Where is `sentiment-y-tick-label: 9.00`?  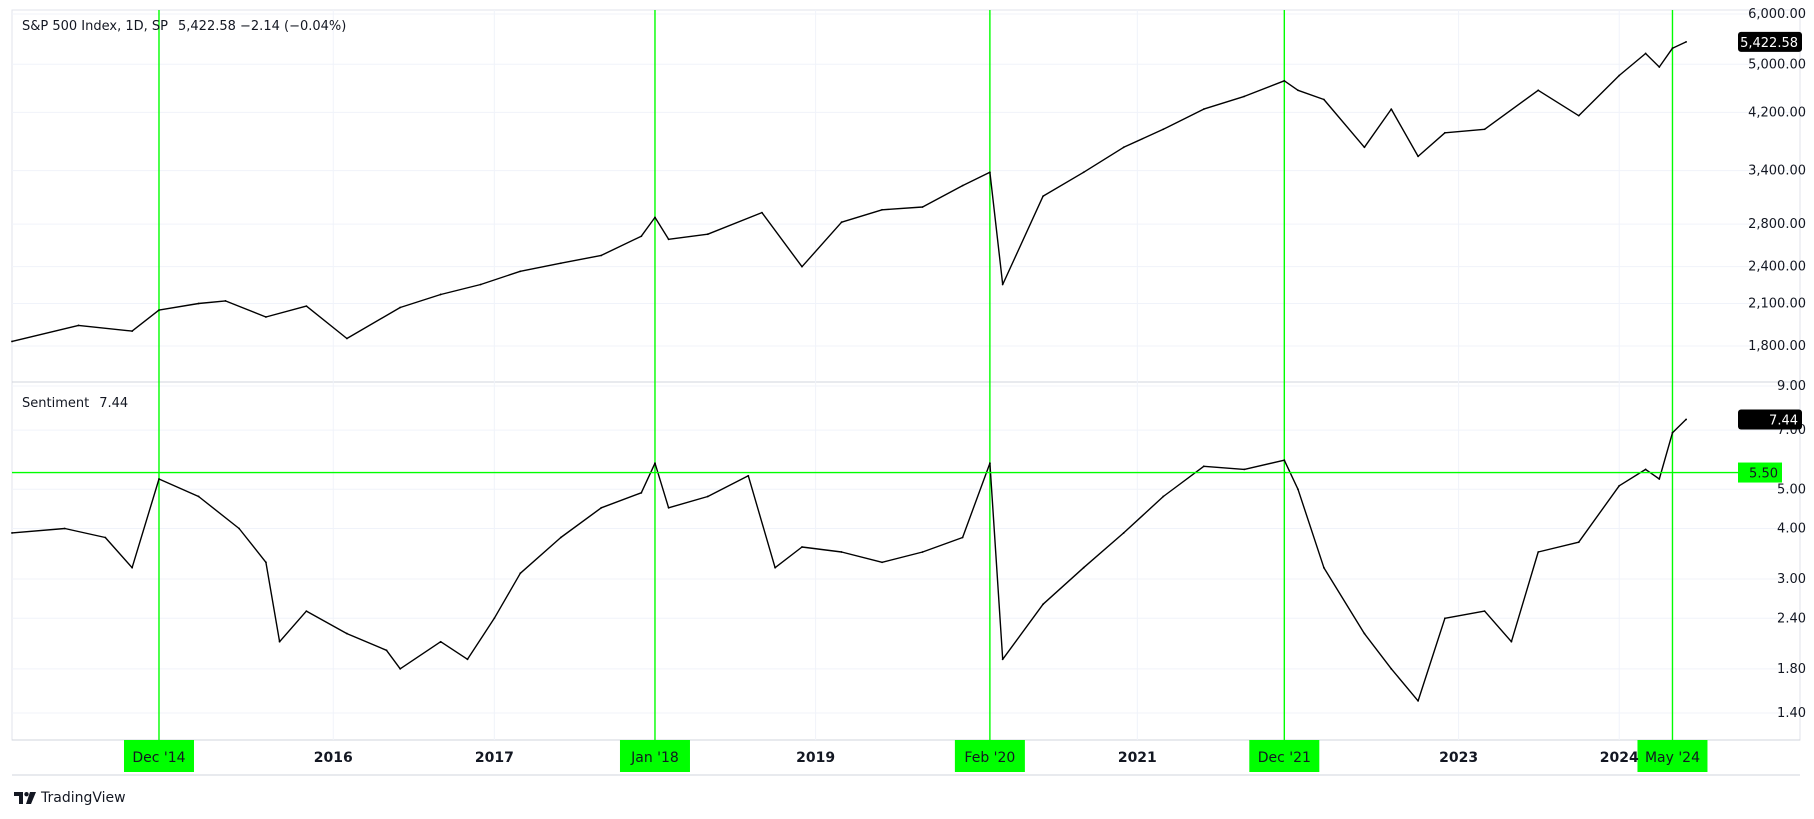
sentiment-y-tick-label: 9.00 is located at coordinates (1791, 386).